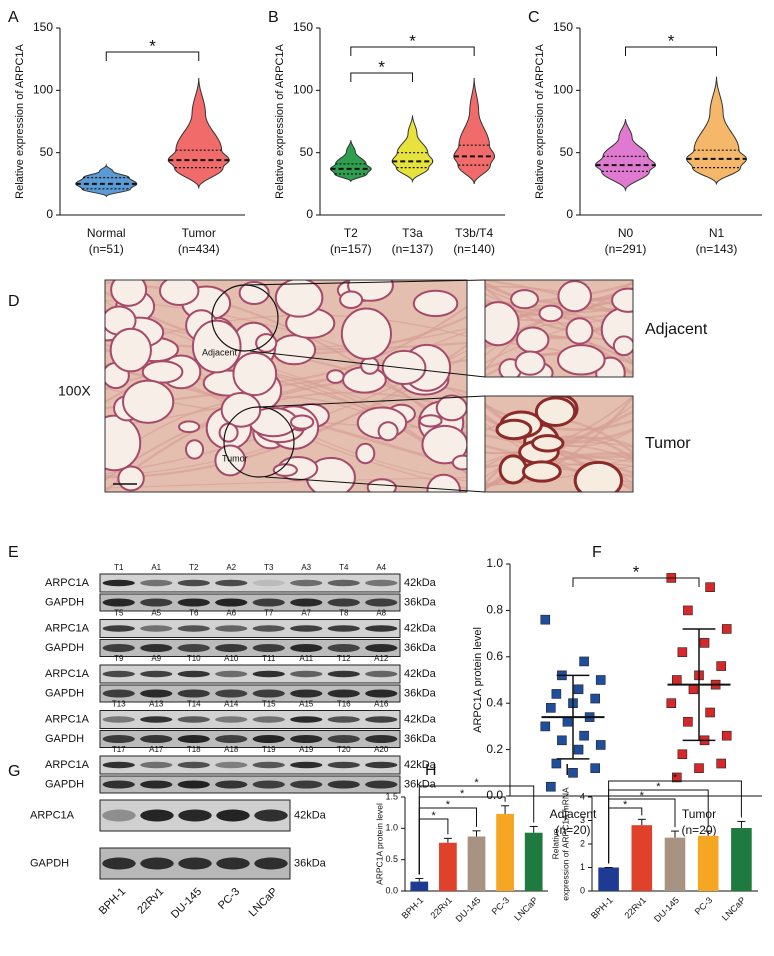 The width and height of the screenshot is (774, 956). What do you see at coordinates (582, 796) in the screenshot?
I see `y-tick-label: 4` at bounding box center [582, 796].